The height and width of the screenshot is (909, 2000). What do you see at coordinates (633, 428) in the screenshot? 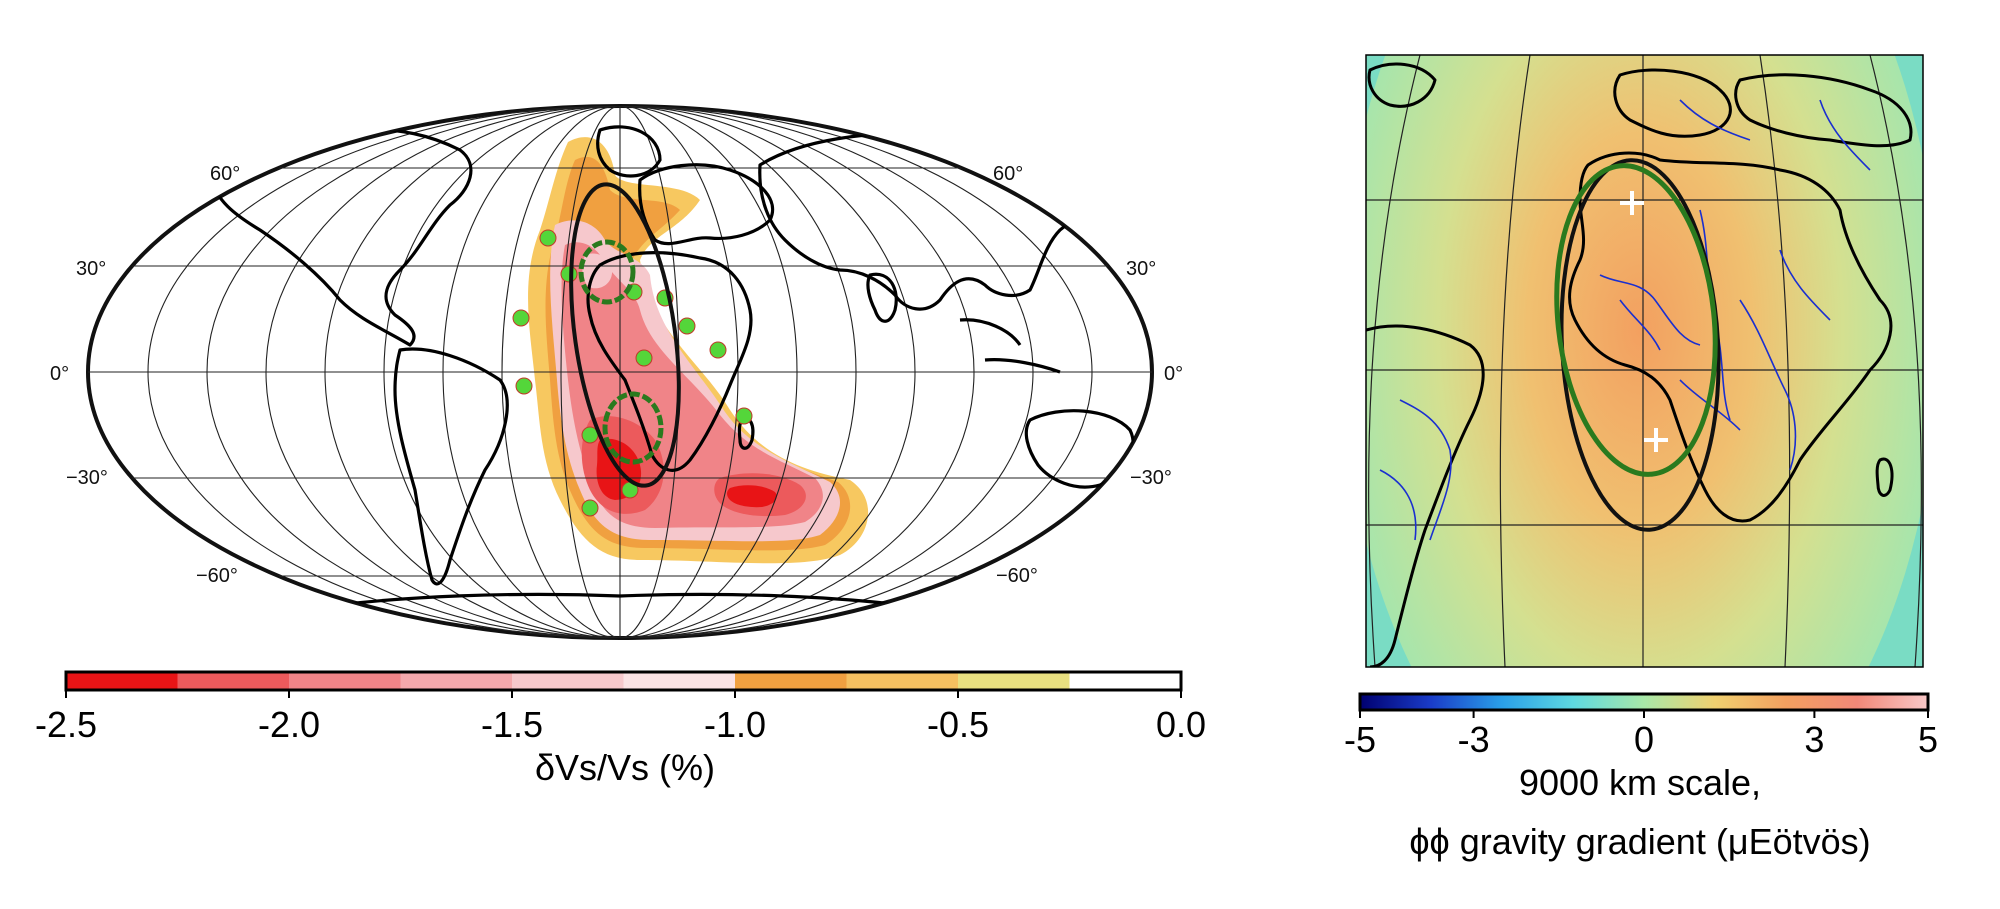
I see `green-ellipse-south` at bounding box center [633, 428].